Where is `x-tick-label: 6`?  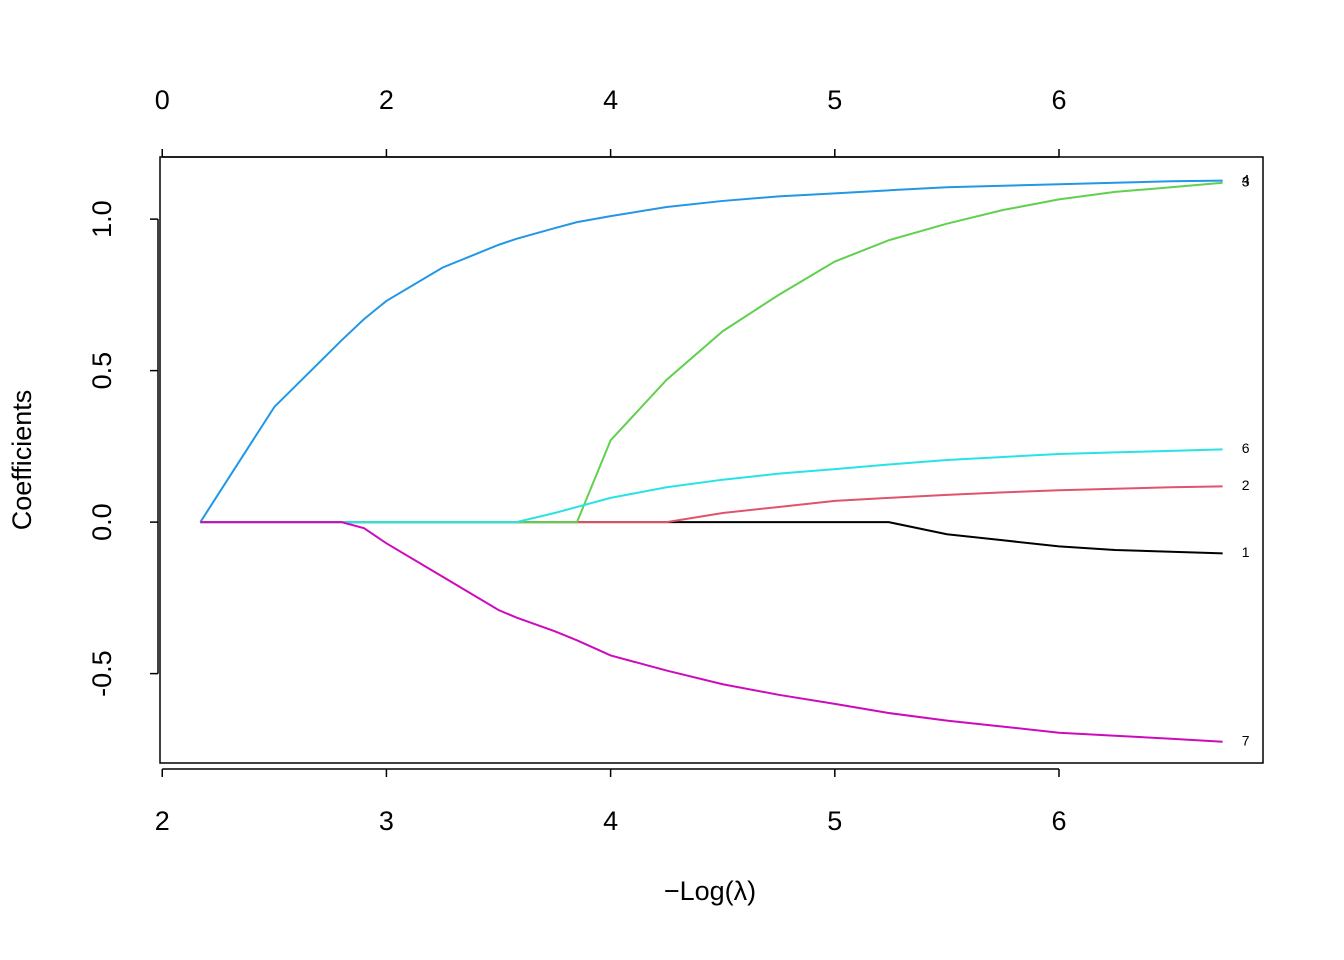
x-tick-label: 6 is located at coordinates (1058, 821).